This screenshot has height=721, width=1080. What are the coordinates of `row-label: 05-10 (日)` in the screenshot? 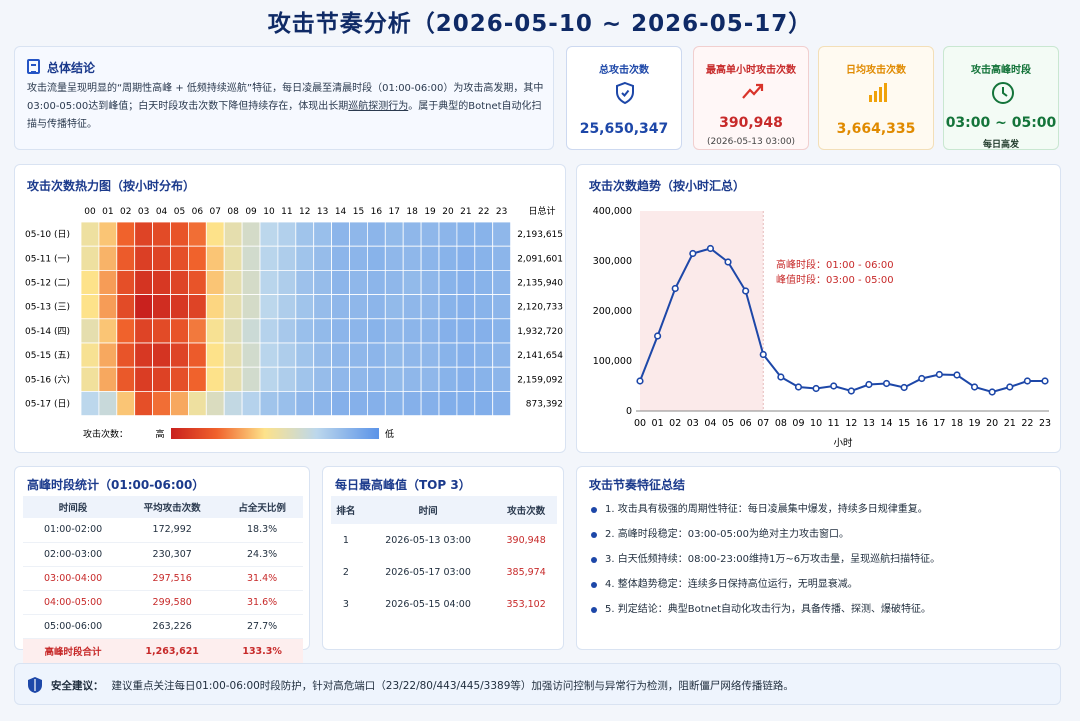 It's located at (47, 234).